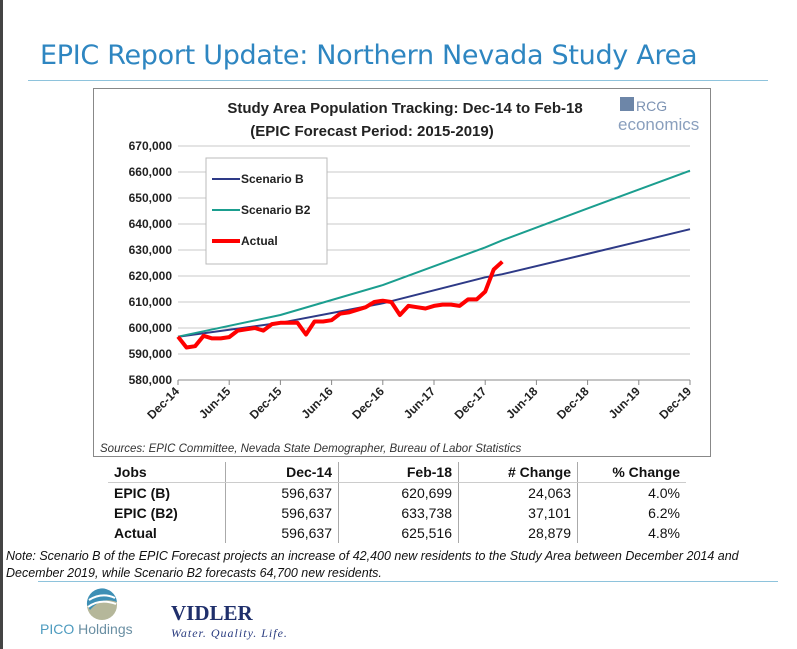 The height and width of the screenshot is (649, 797). I want to click on chart-subtitle: (EPIC Forecast Period: 2015-2019), so click(371, 131).